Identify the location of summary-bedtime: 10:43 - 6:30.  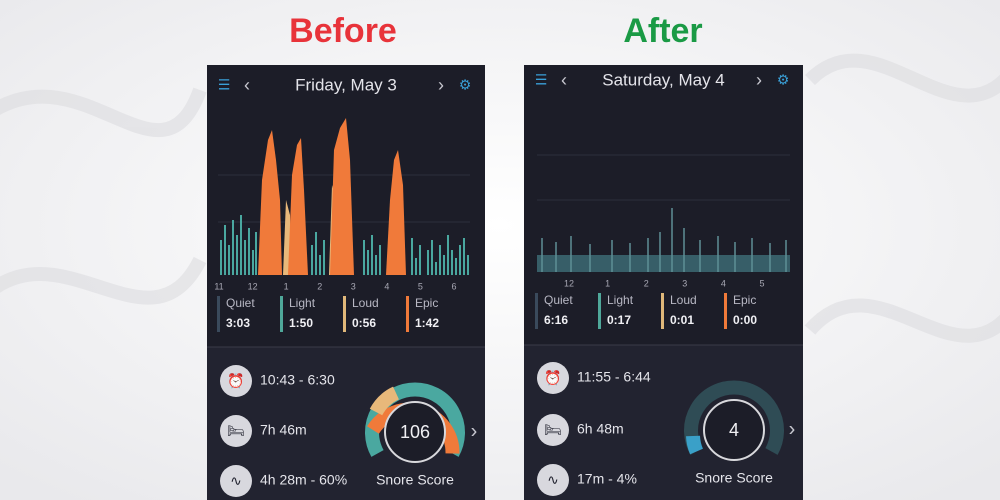
(297, 380).